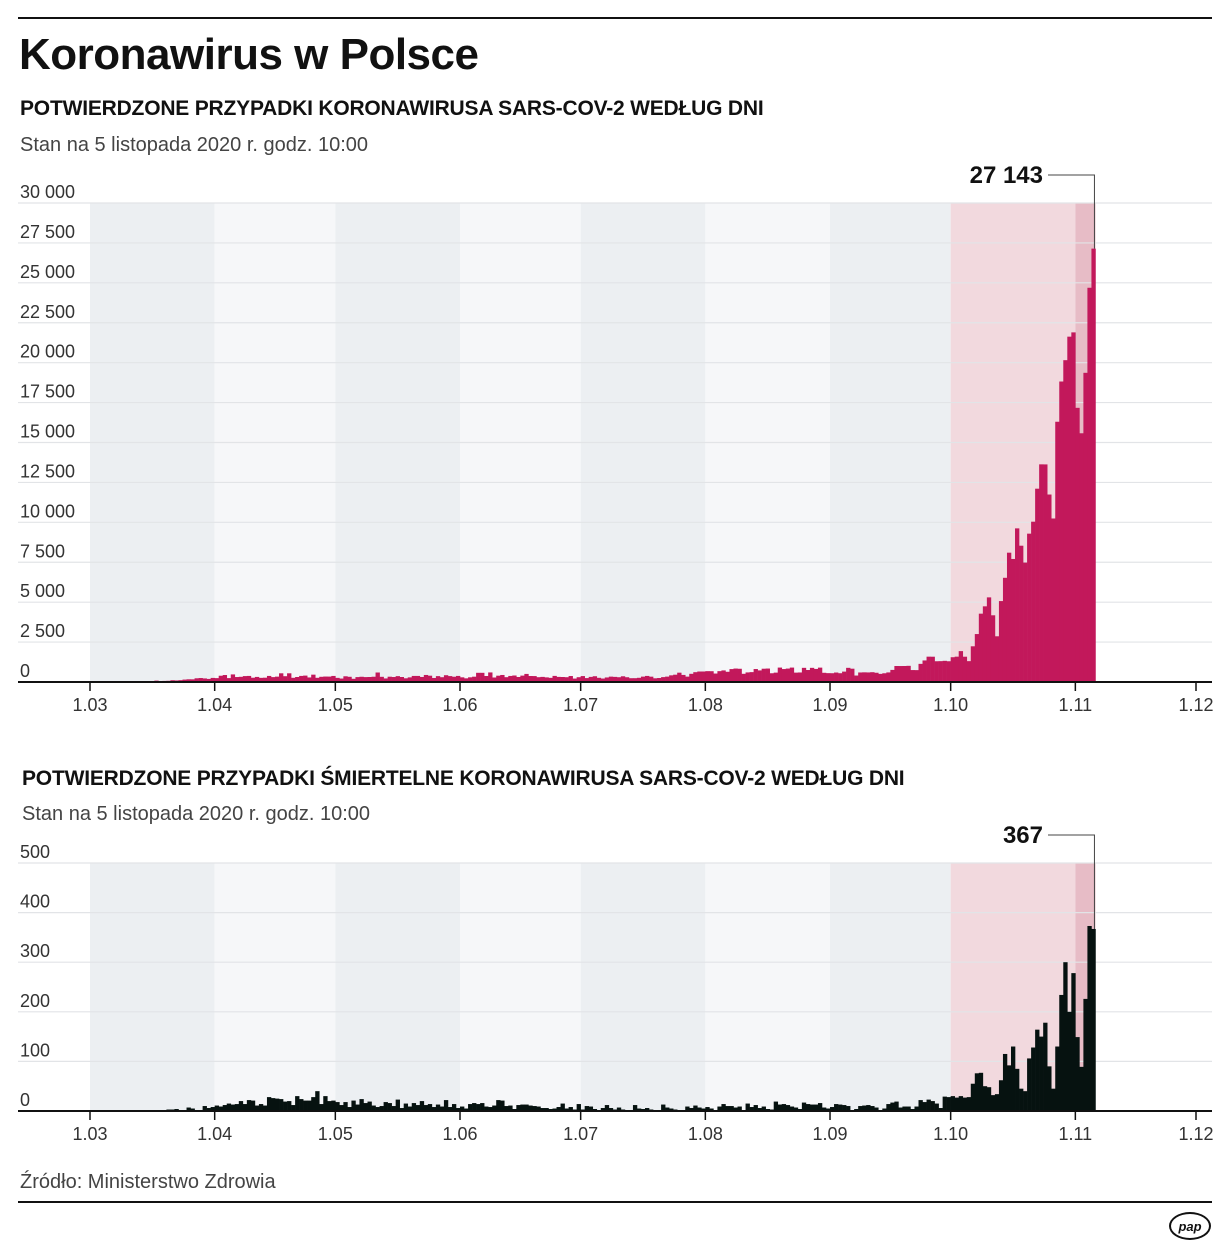 The height and width of the screenshot is (1250, 1231). What do you see at coordinates (249, 54) in the screenshot?
I see `page-title: Koronawirus w Polsce` at bounding box center [249, 54].